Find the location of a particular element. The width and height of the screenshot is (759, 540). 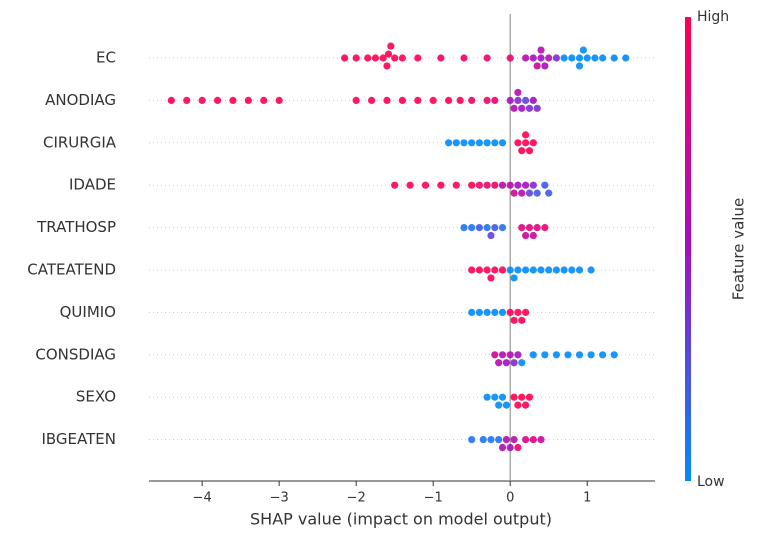

colorbar-low: Low is located at coordinates (711, 482).